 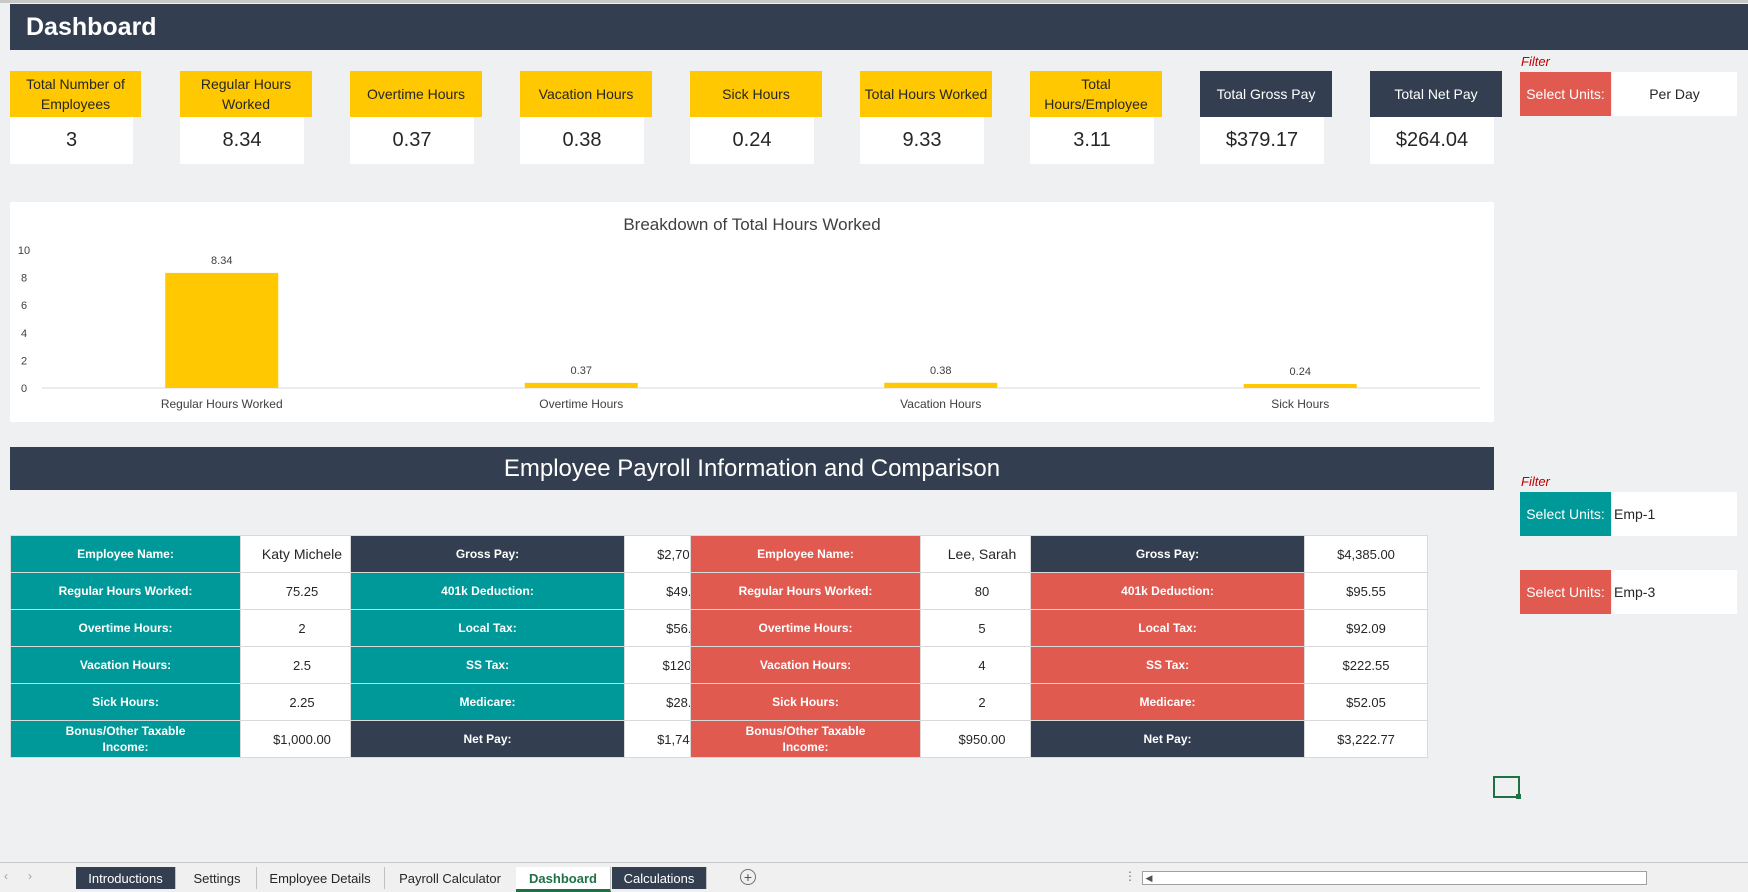 What do you see at coordinates (1506, 787) in the screenshot?
I see `selected-cell` at bounding box center [1506, 787].